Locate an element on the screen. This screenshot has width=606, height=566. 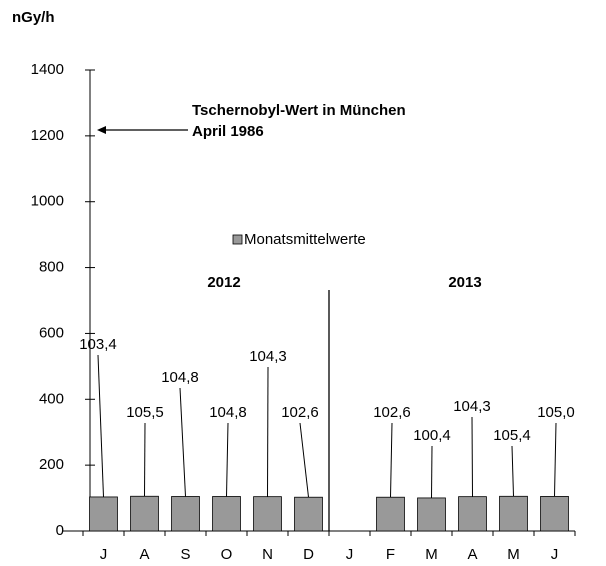
y-tick-label: 400 is located at coordinates (51, 398).